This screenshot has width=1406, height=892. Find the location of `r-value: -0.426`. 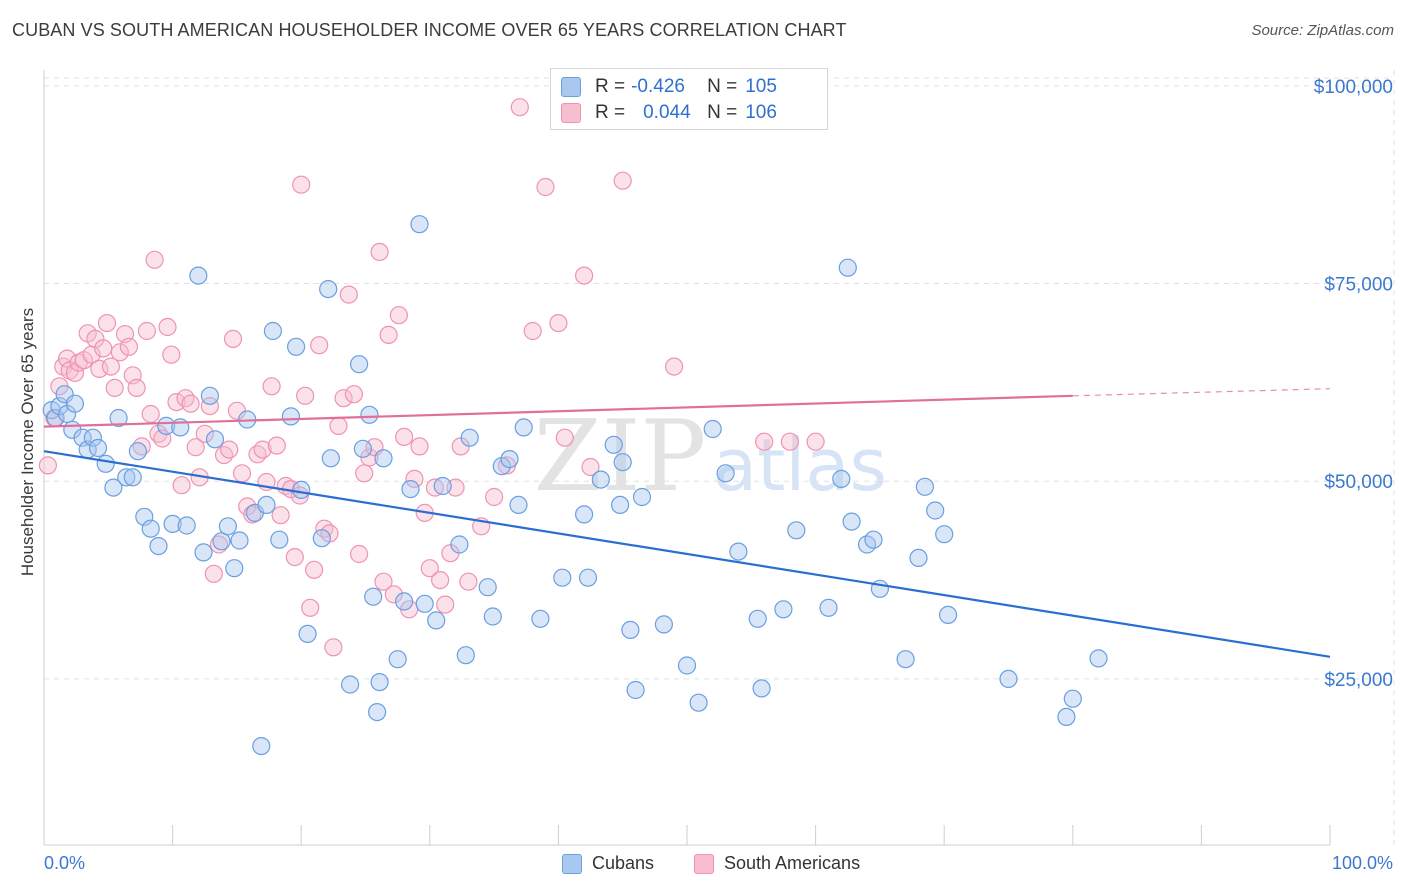

r-value: -0.426 is located at coordinates (658, 86).